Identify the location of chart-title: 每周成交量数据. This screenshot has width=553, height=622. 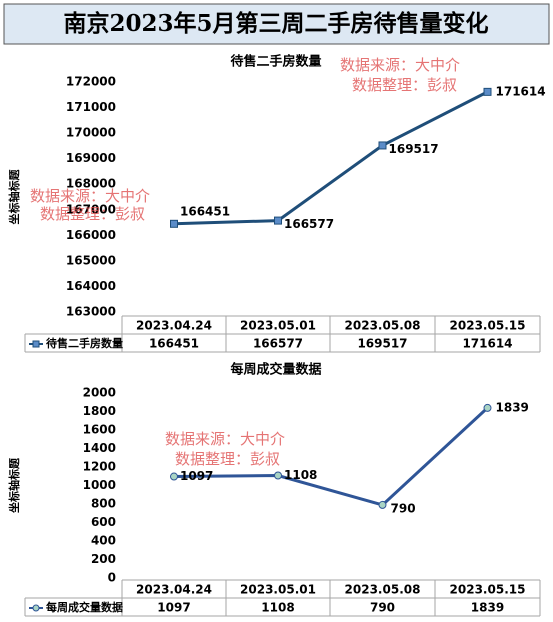
(275, 370).